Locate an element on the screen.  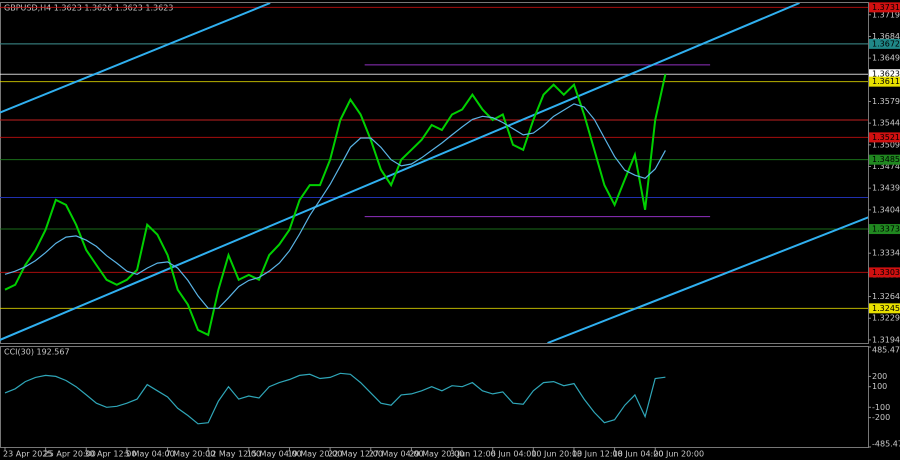
y-tick-label: 1.3264 is located at coordinates (886, 296).